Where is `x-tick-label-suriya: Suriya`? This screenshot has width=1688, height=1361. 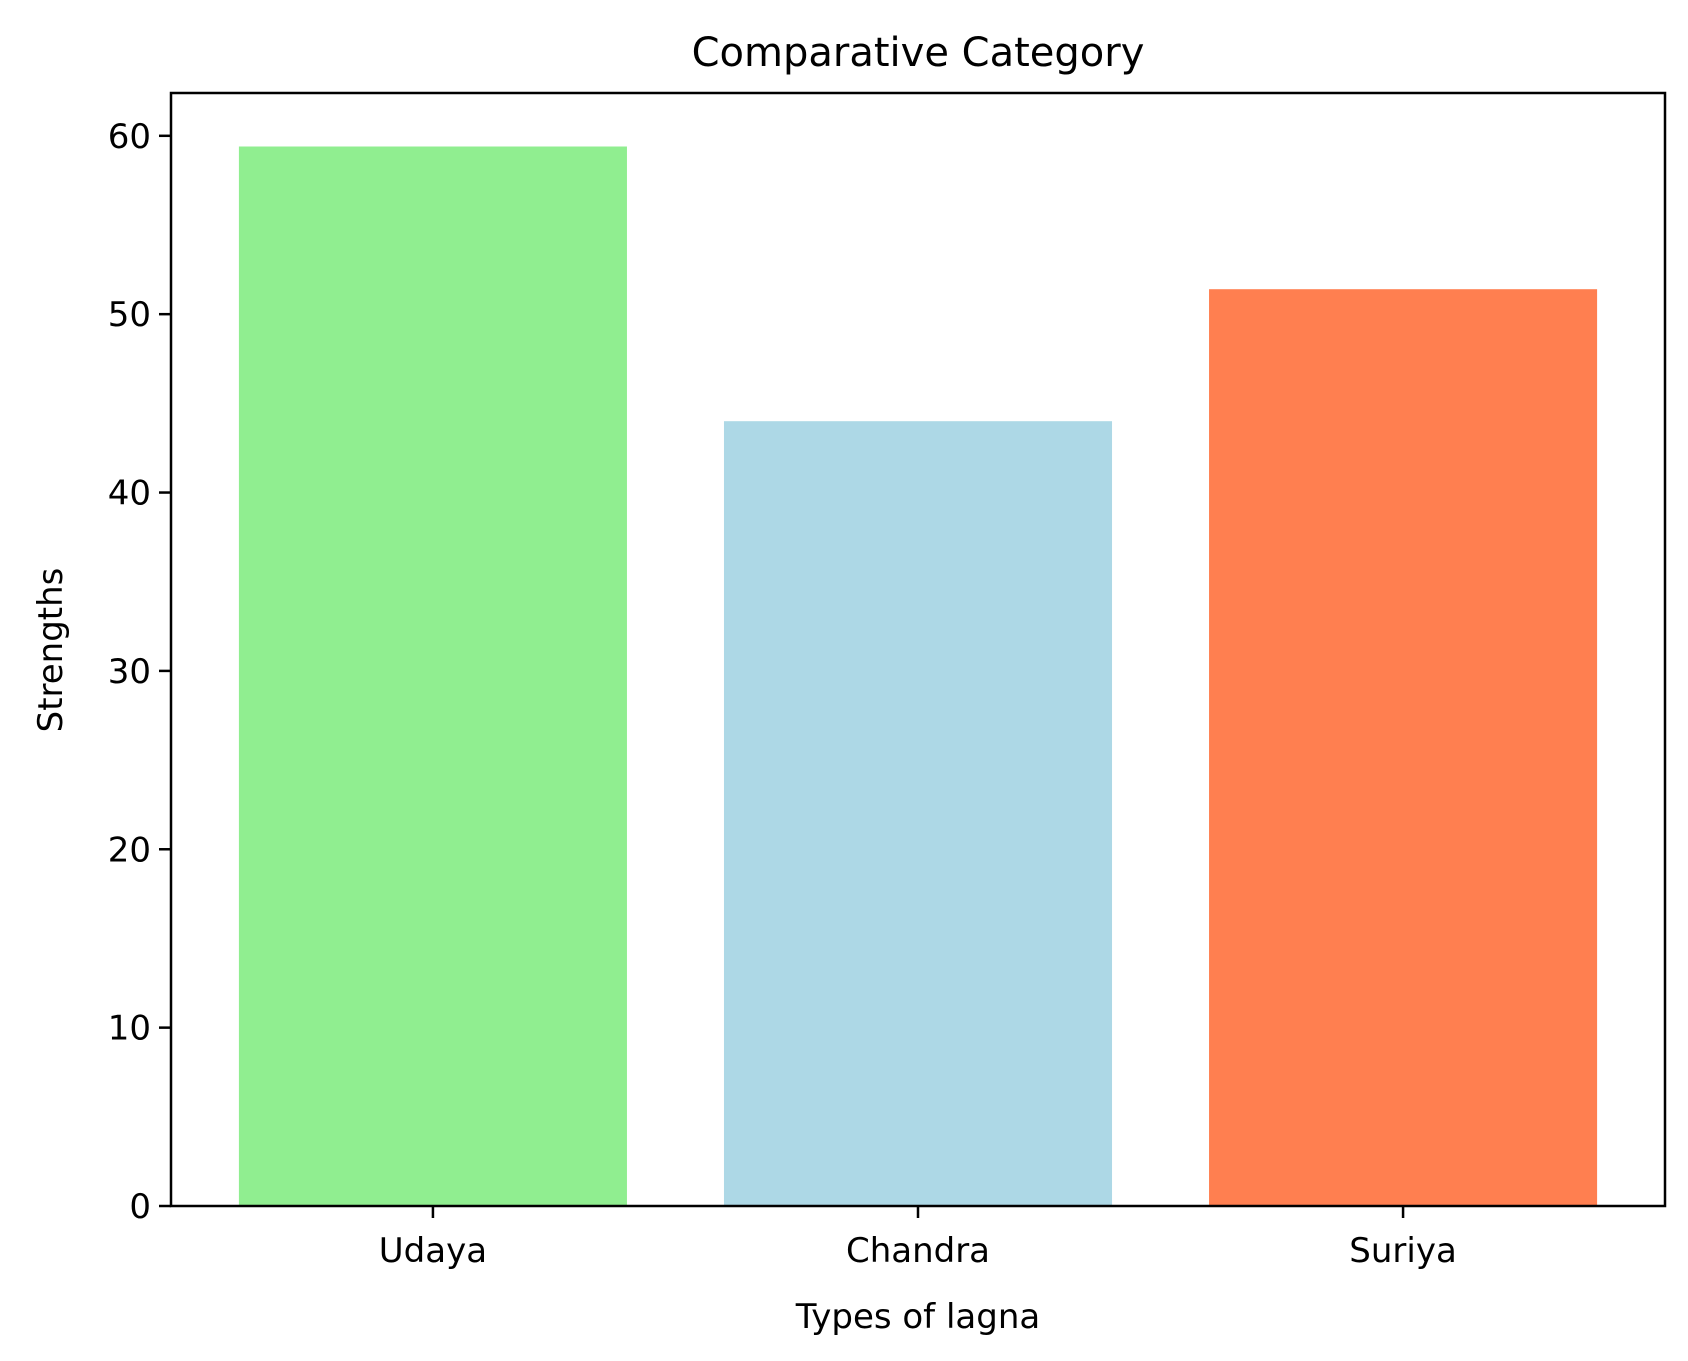
x-tick-label-suriya: Suriya is located at coordinates (1403, 1251).